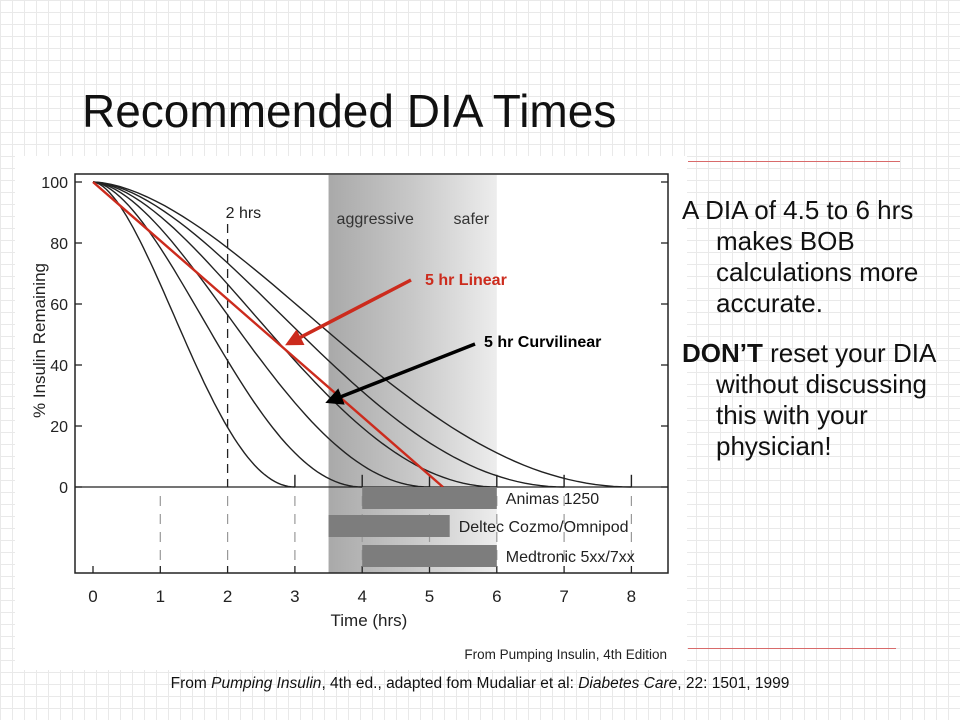 Image resolution: width=960 pixels, height=720 pixels. I want to click on pump-bar-label-2: Medtronic 5xx/7xx, so click(570, 557).